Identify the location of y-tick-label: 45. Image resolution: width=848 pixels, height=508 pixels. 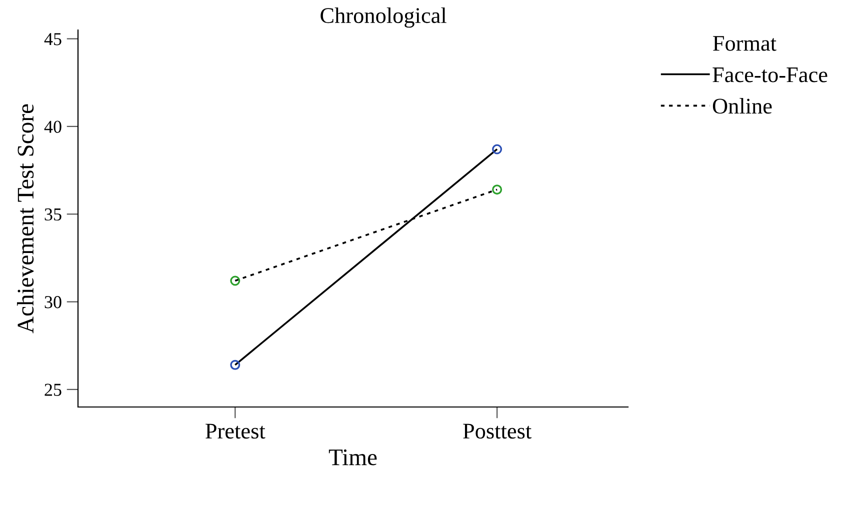
(53, 39).